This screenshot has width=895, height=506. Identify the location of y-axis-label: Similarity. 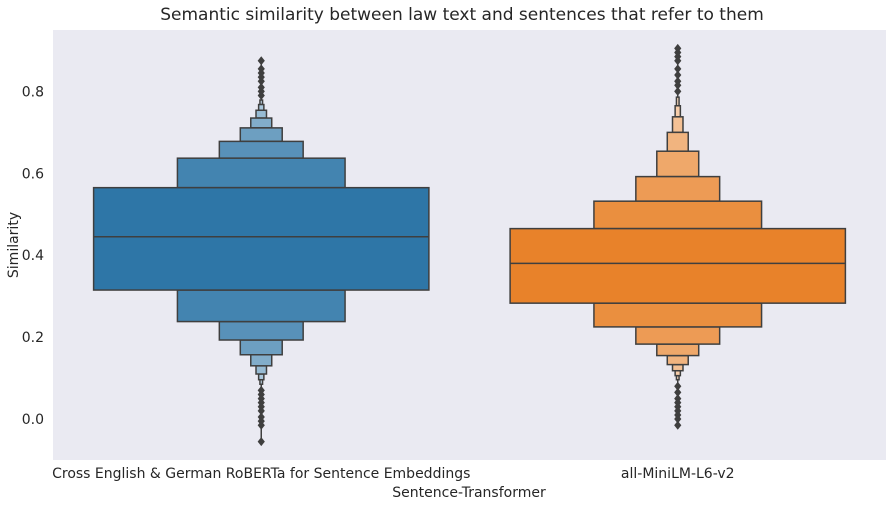
(14, 245).